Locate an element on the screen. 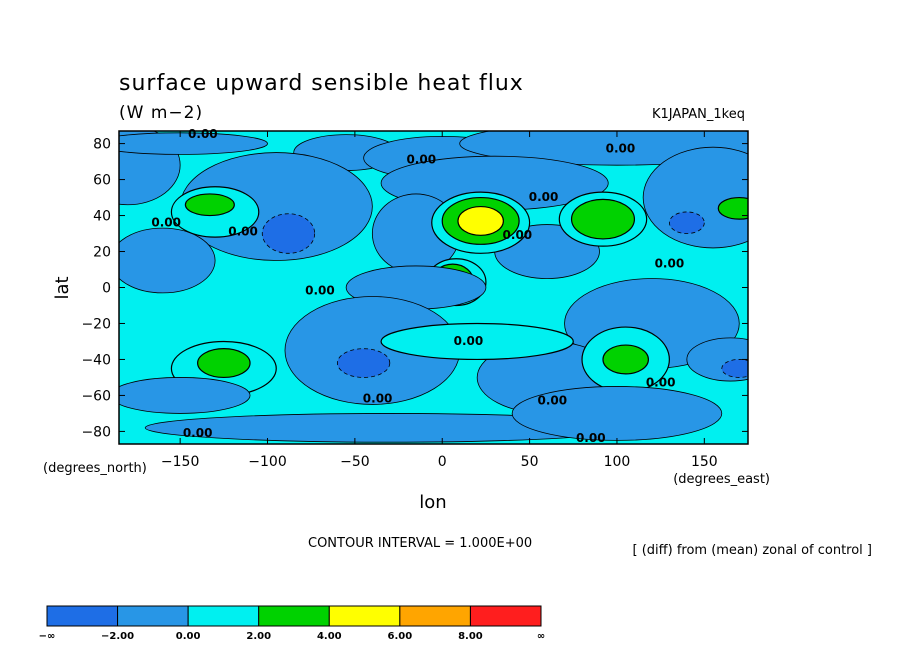 The height and width of the screenshot is (654, 904). colorbar-label-0: −∞ is located at coordinates (47, 636).